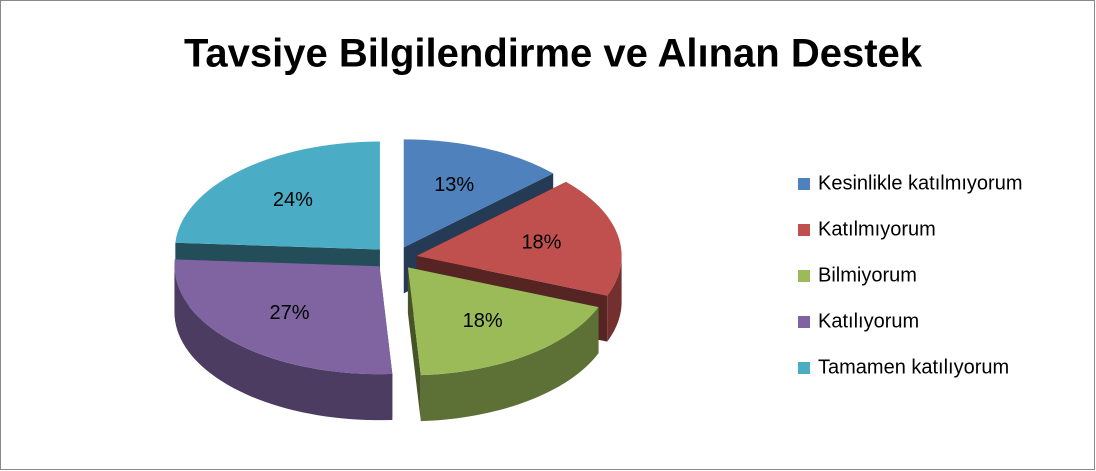  I want to click on data-label: 13%, so click(454, 185).